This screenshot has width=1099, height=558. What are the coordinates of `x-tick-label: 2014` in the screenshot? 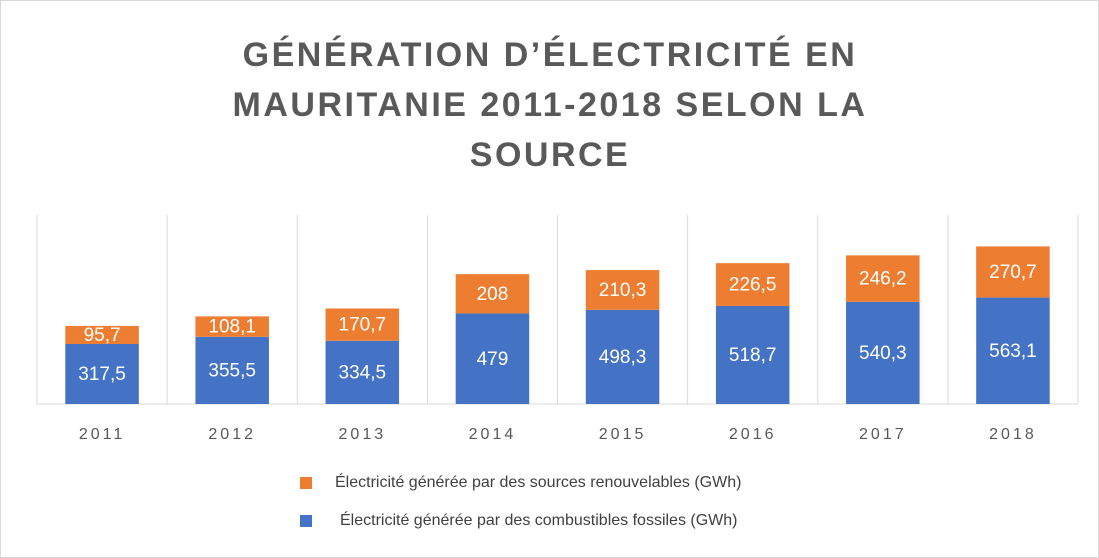 It's located at (493, 434).